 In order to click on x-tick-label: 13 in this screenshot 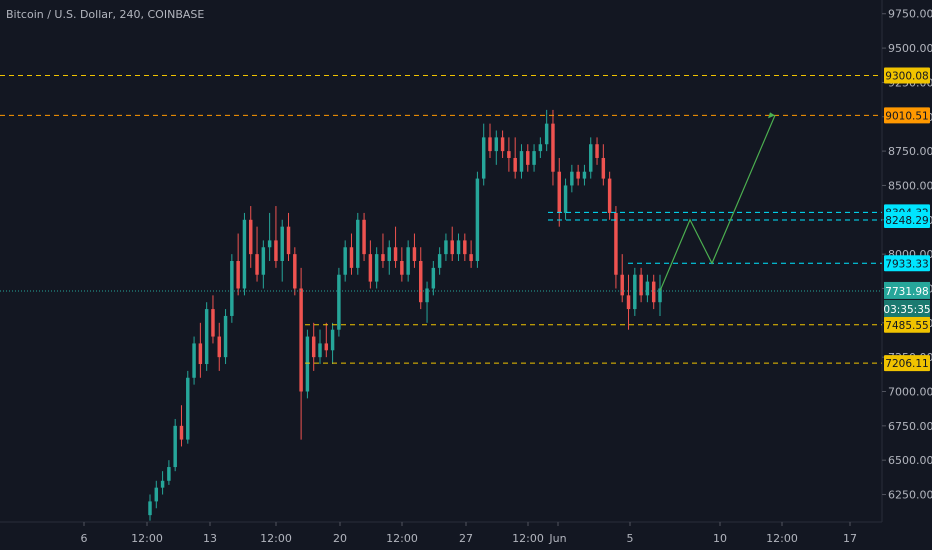, I will do `click(210, 538)`.